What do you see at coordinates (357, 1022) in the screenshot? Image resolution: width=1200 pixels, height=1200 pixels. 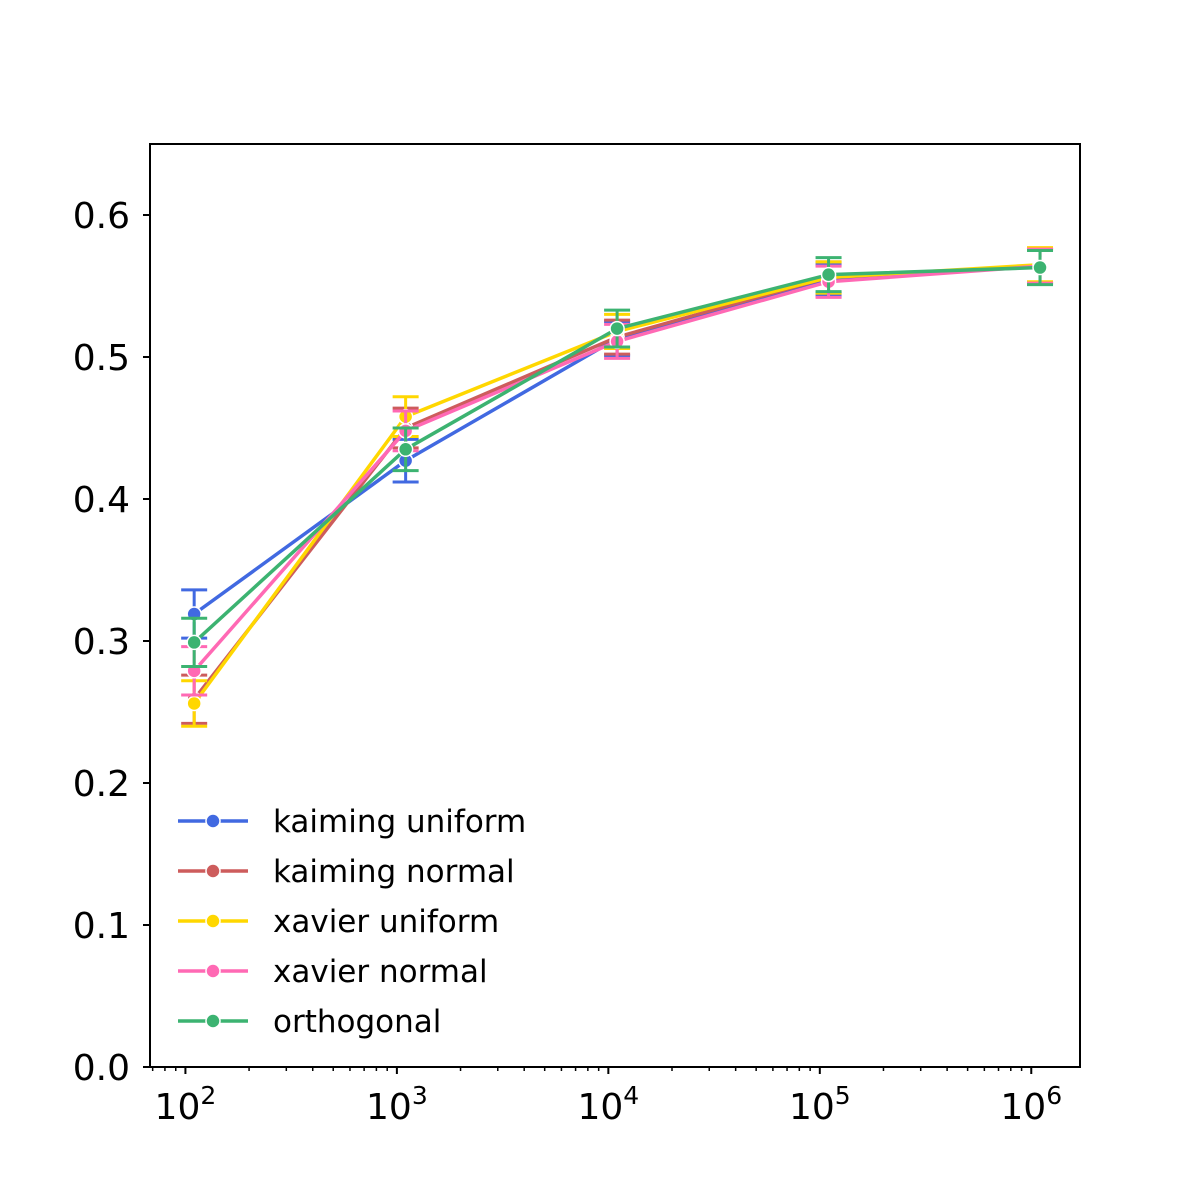 I see `legend-label: orthogonal` at bounding box center [357, 1022].